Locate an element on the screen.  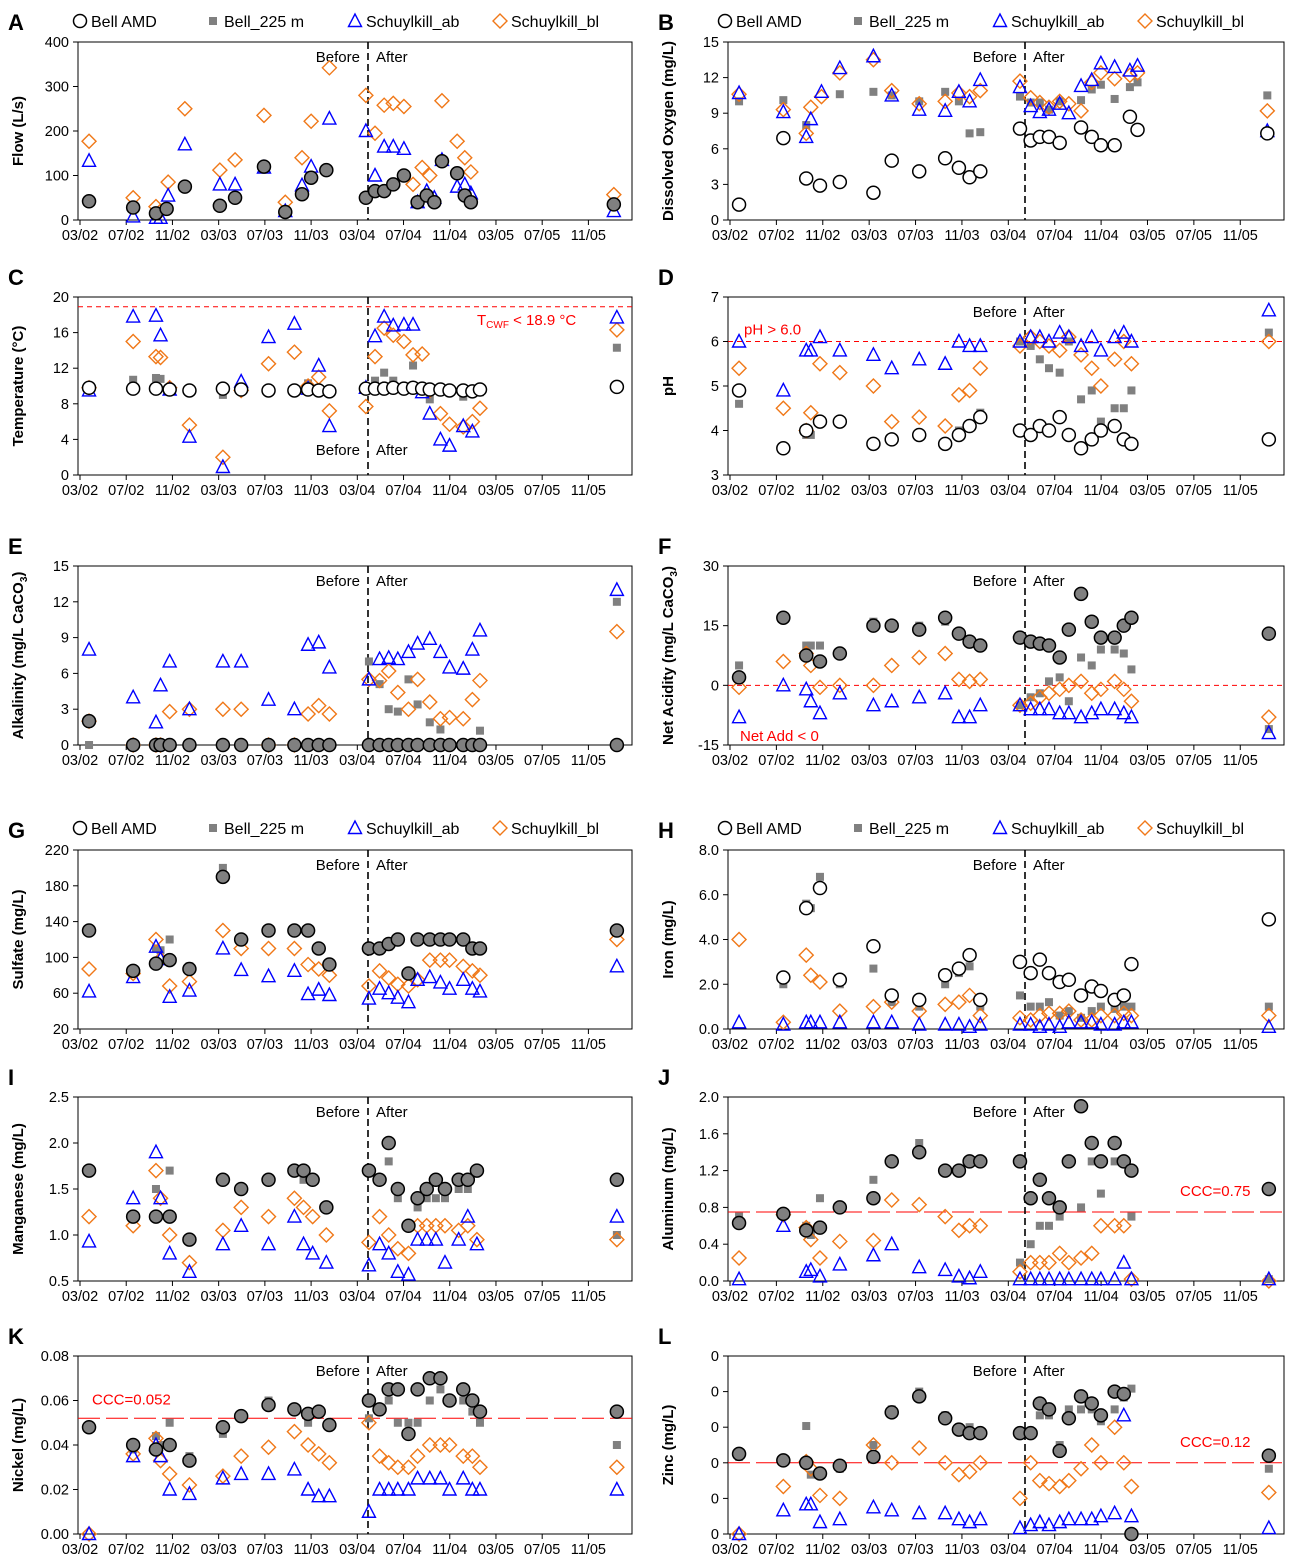
panel-letter: H is located at coordinates (666, 830).